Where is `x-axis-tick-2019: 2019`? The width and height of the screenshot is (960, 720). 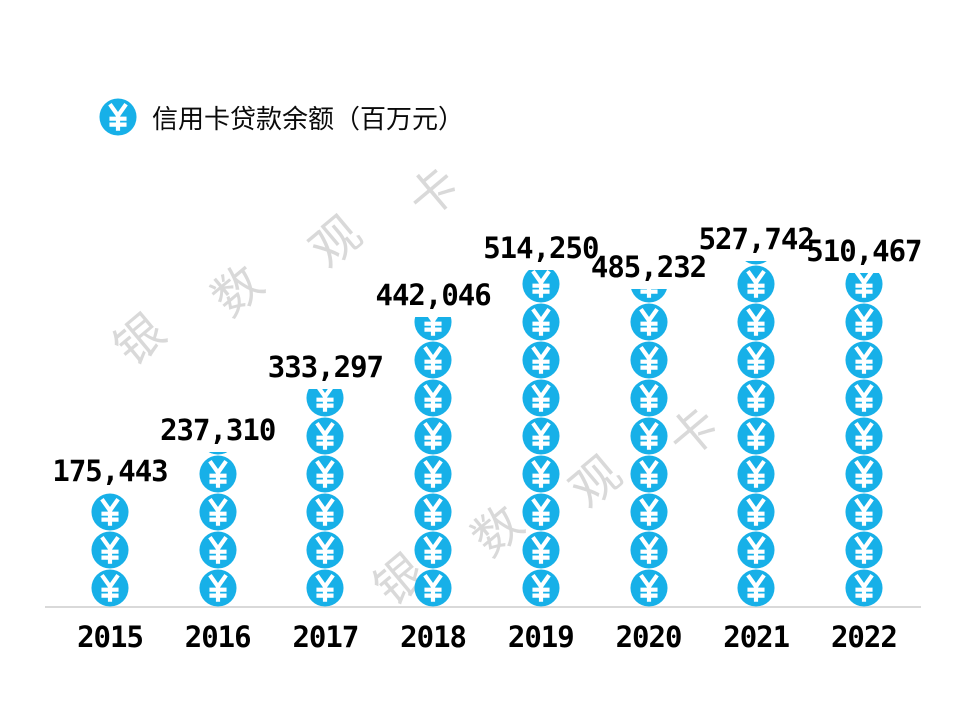
x-axis-tick-2019: 2019 is located at coordinates (541, 637).